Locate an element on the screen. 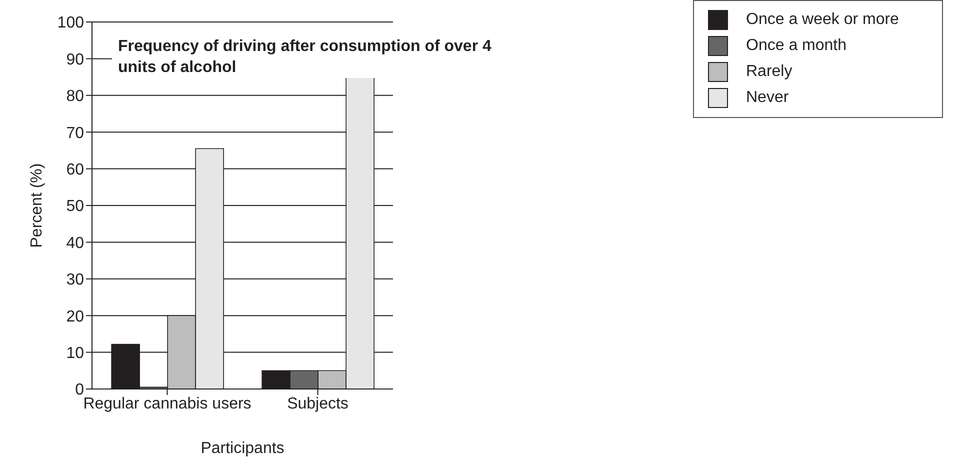  y-tick-label: 90 is located at coordinates (75, 59).